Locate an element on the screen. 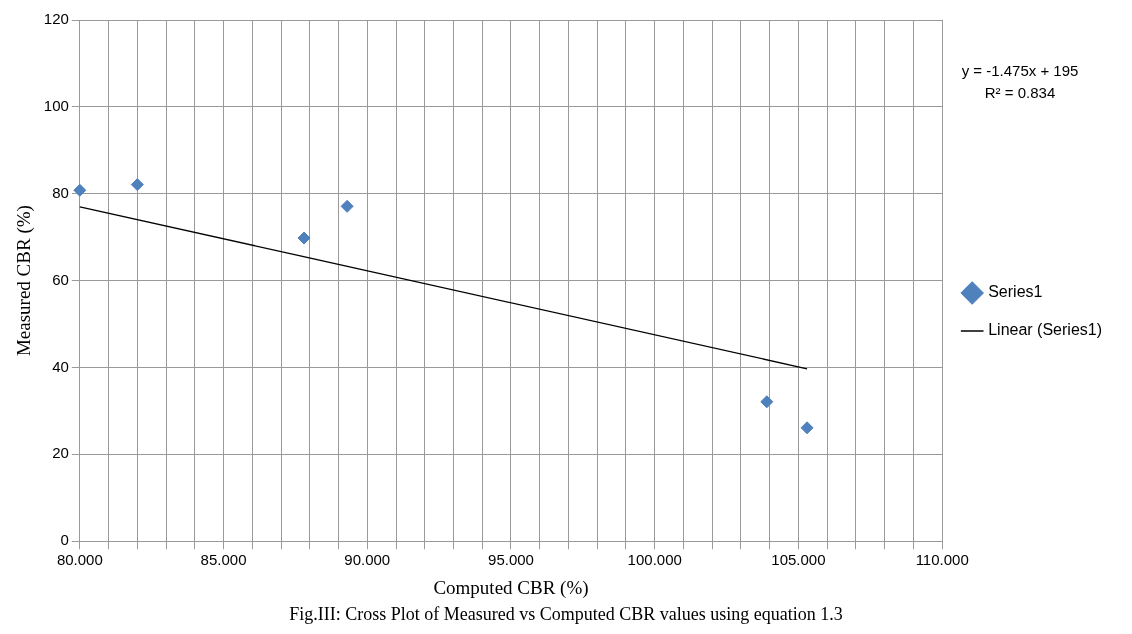 Image resolution: width=1132 pixels, height=634 pixels. y-axis-title: Measured CBR (%) is located at coordinates (24, 281).